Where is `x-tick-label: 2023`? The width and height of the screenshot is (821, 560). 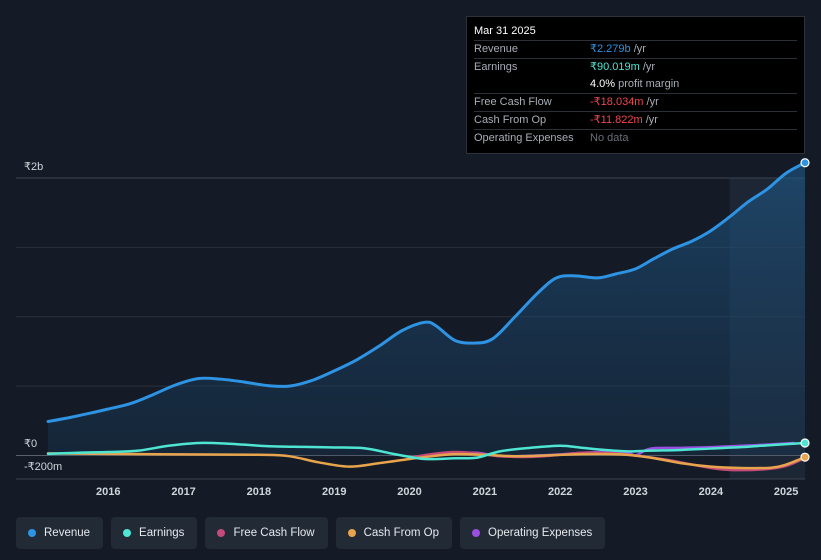
x-tick-label: 2023 is located at coordinates (635, 492).